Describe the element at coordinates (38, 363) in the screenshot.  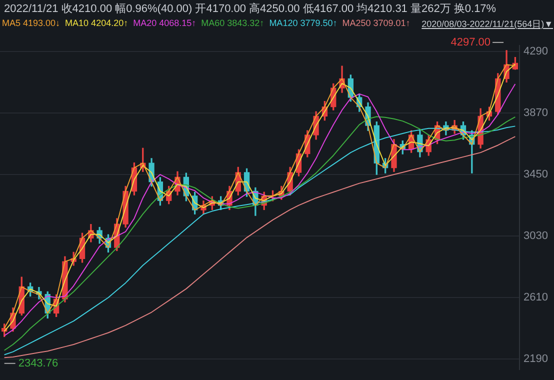
I see `annotation: 2343.76` at that location.